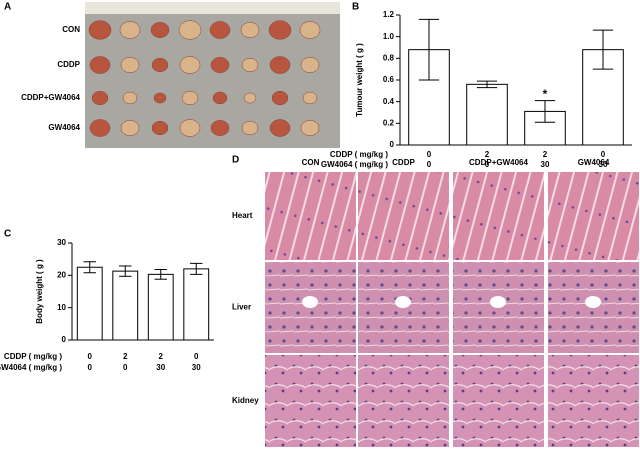 The height and width of the screenshot is (452, 640). Describe the element at coordinates (212, 8) in the screenshot. I see `ruler` at that location.